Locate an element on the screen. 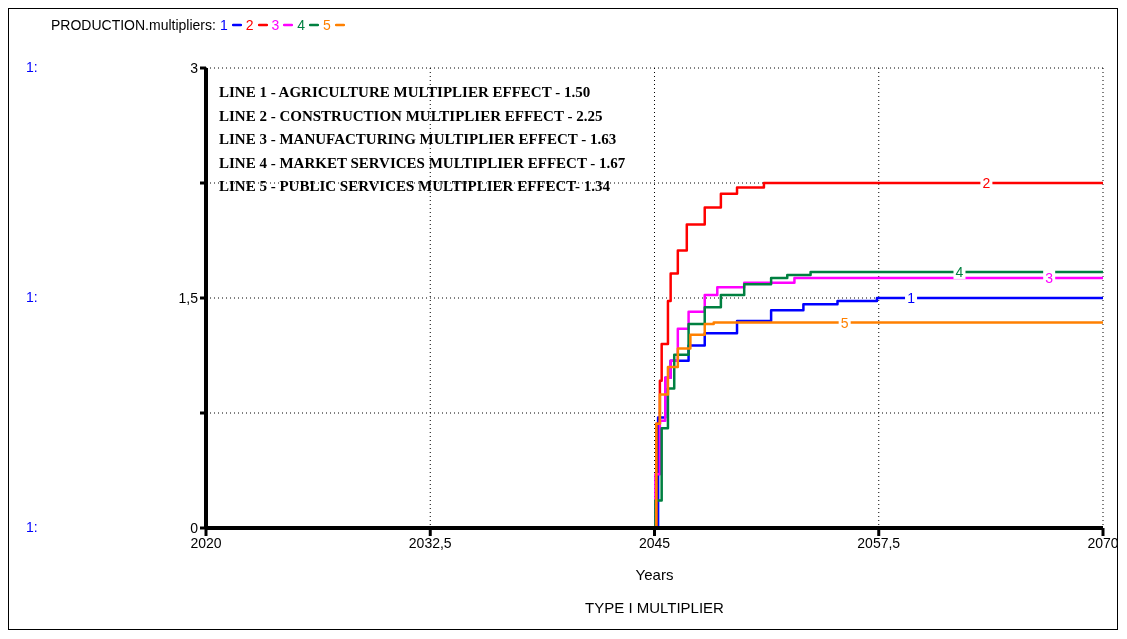 The width and height of the screenshot is (1127, 639). legend-label: 4 is located at coordinates (301, 25).